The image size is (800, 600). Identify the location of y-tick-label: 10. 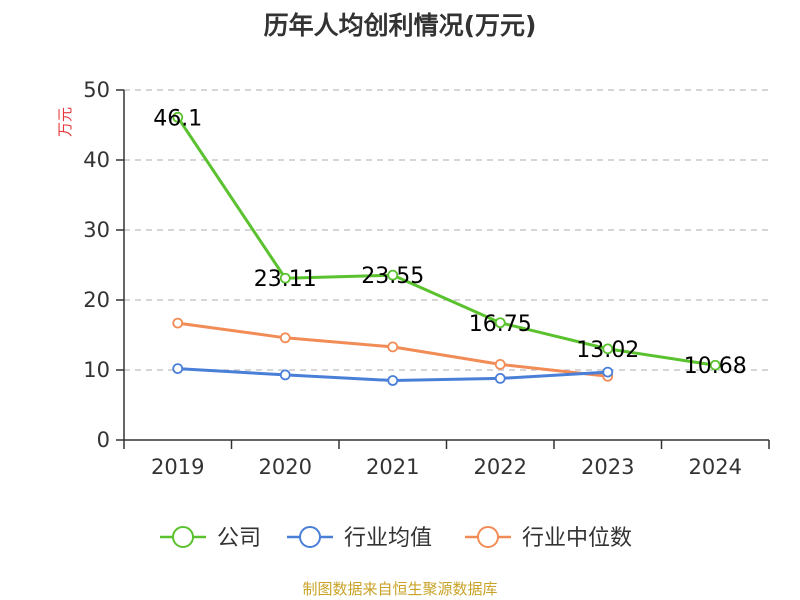
(96, 370).